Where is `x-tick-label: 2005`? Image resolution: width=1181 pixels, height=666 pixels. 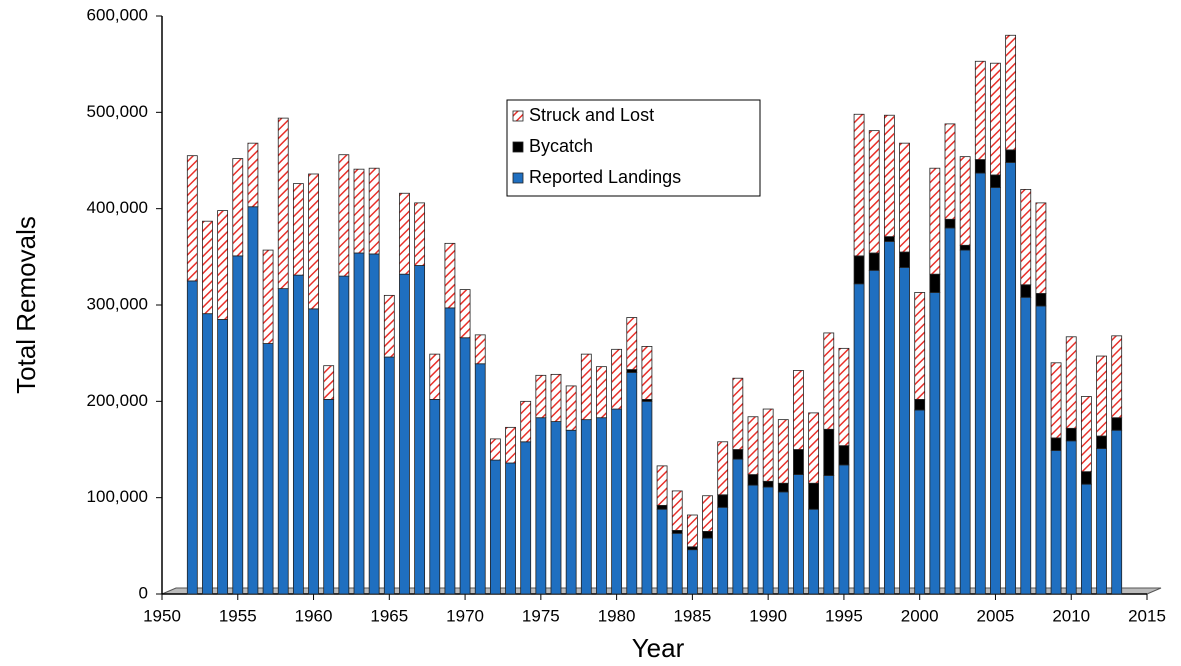 x-tick-label: 2005 is located at coordinates (996, 615).